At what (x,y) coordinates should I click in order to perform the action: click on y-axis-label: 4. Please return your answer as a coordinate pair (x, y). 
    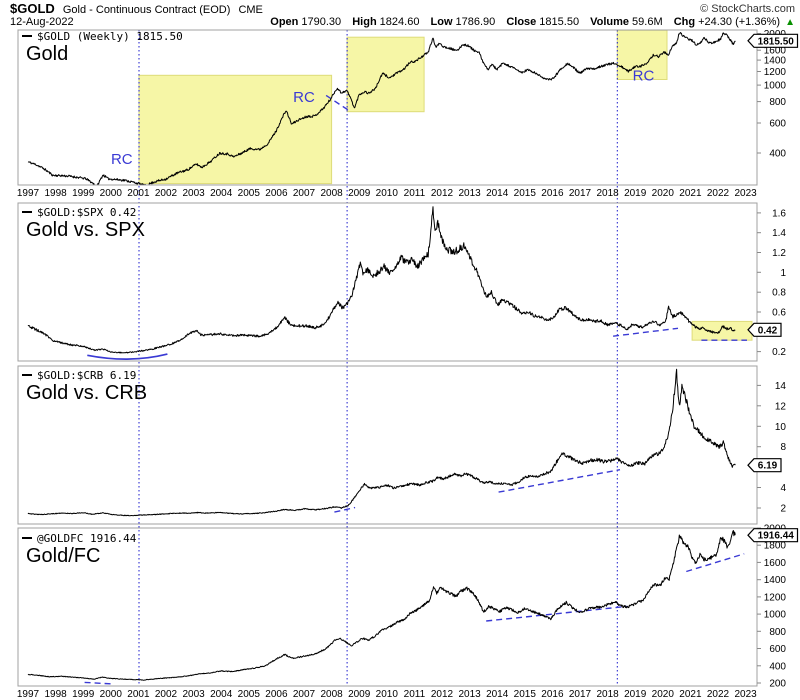
    Looking at the image, I should click on (783, 488).